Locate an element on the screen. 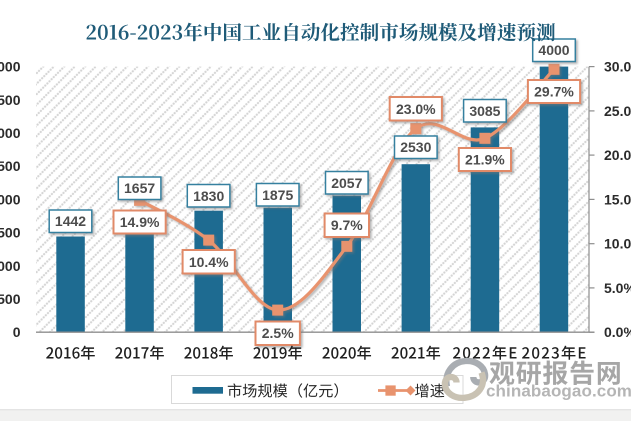 Image resolution: width=631 pixels, height=426 pixels. svg-text: 30.0% is located at coordinates (617, 67).